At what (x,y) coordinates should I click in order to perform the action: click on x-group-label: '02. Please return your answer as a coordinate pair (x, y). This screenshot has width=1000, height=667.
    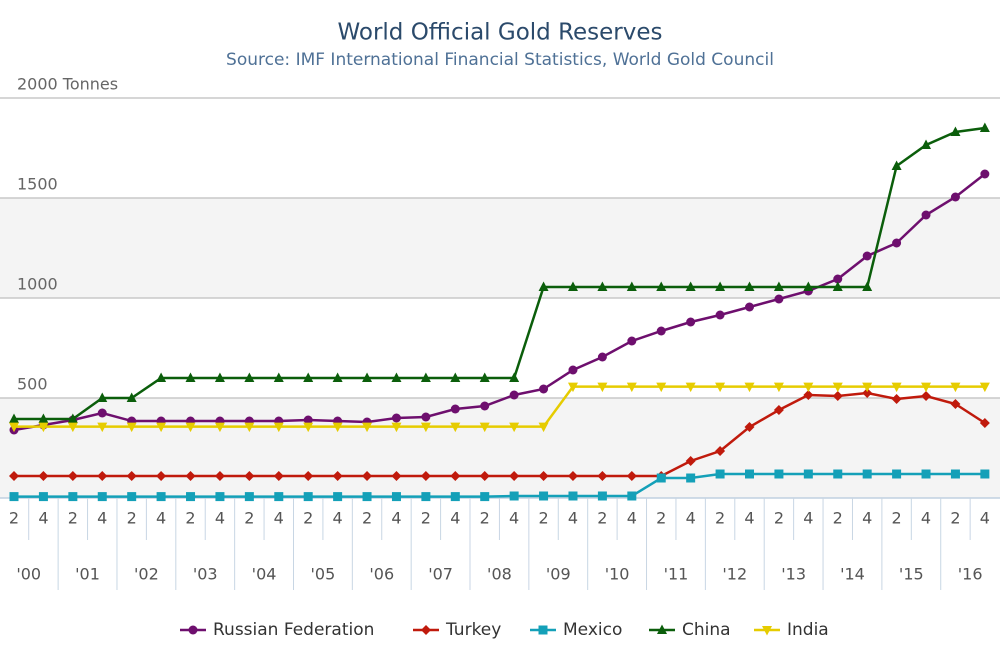
    Looking at the image, I should click on (146, 574).